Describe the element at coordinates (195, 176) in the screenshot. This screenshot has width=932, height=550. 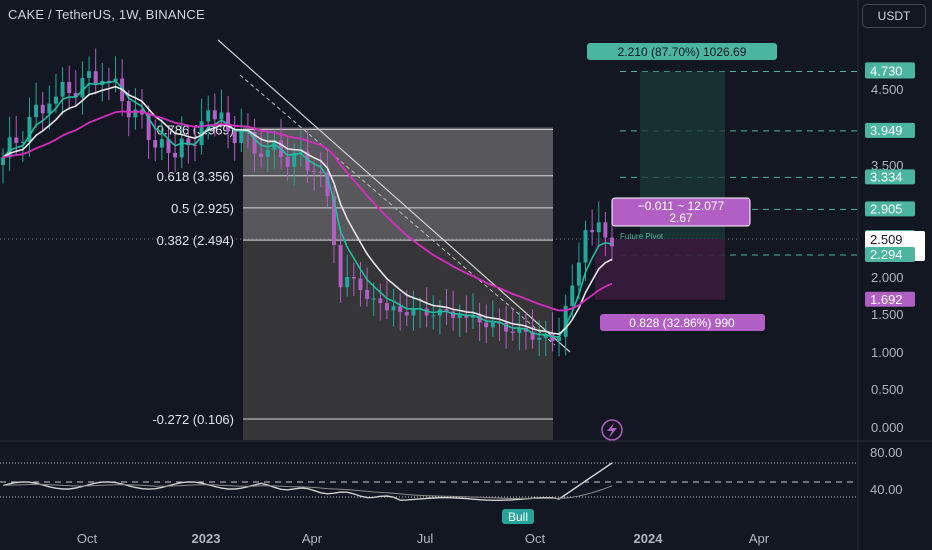
I see `fib-level-label: 0.618 (3.356)` at that location.